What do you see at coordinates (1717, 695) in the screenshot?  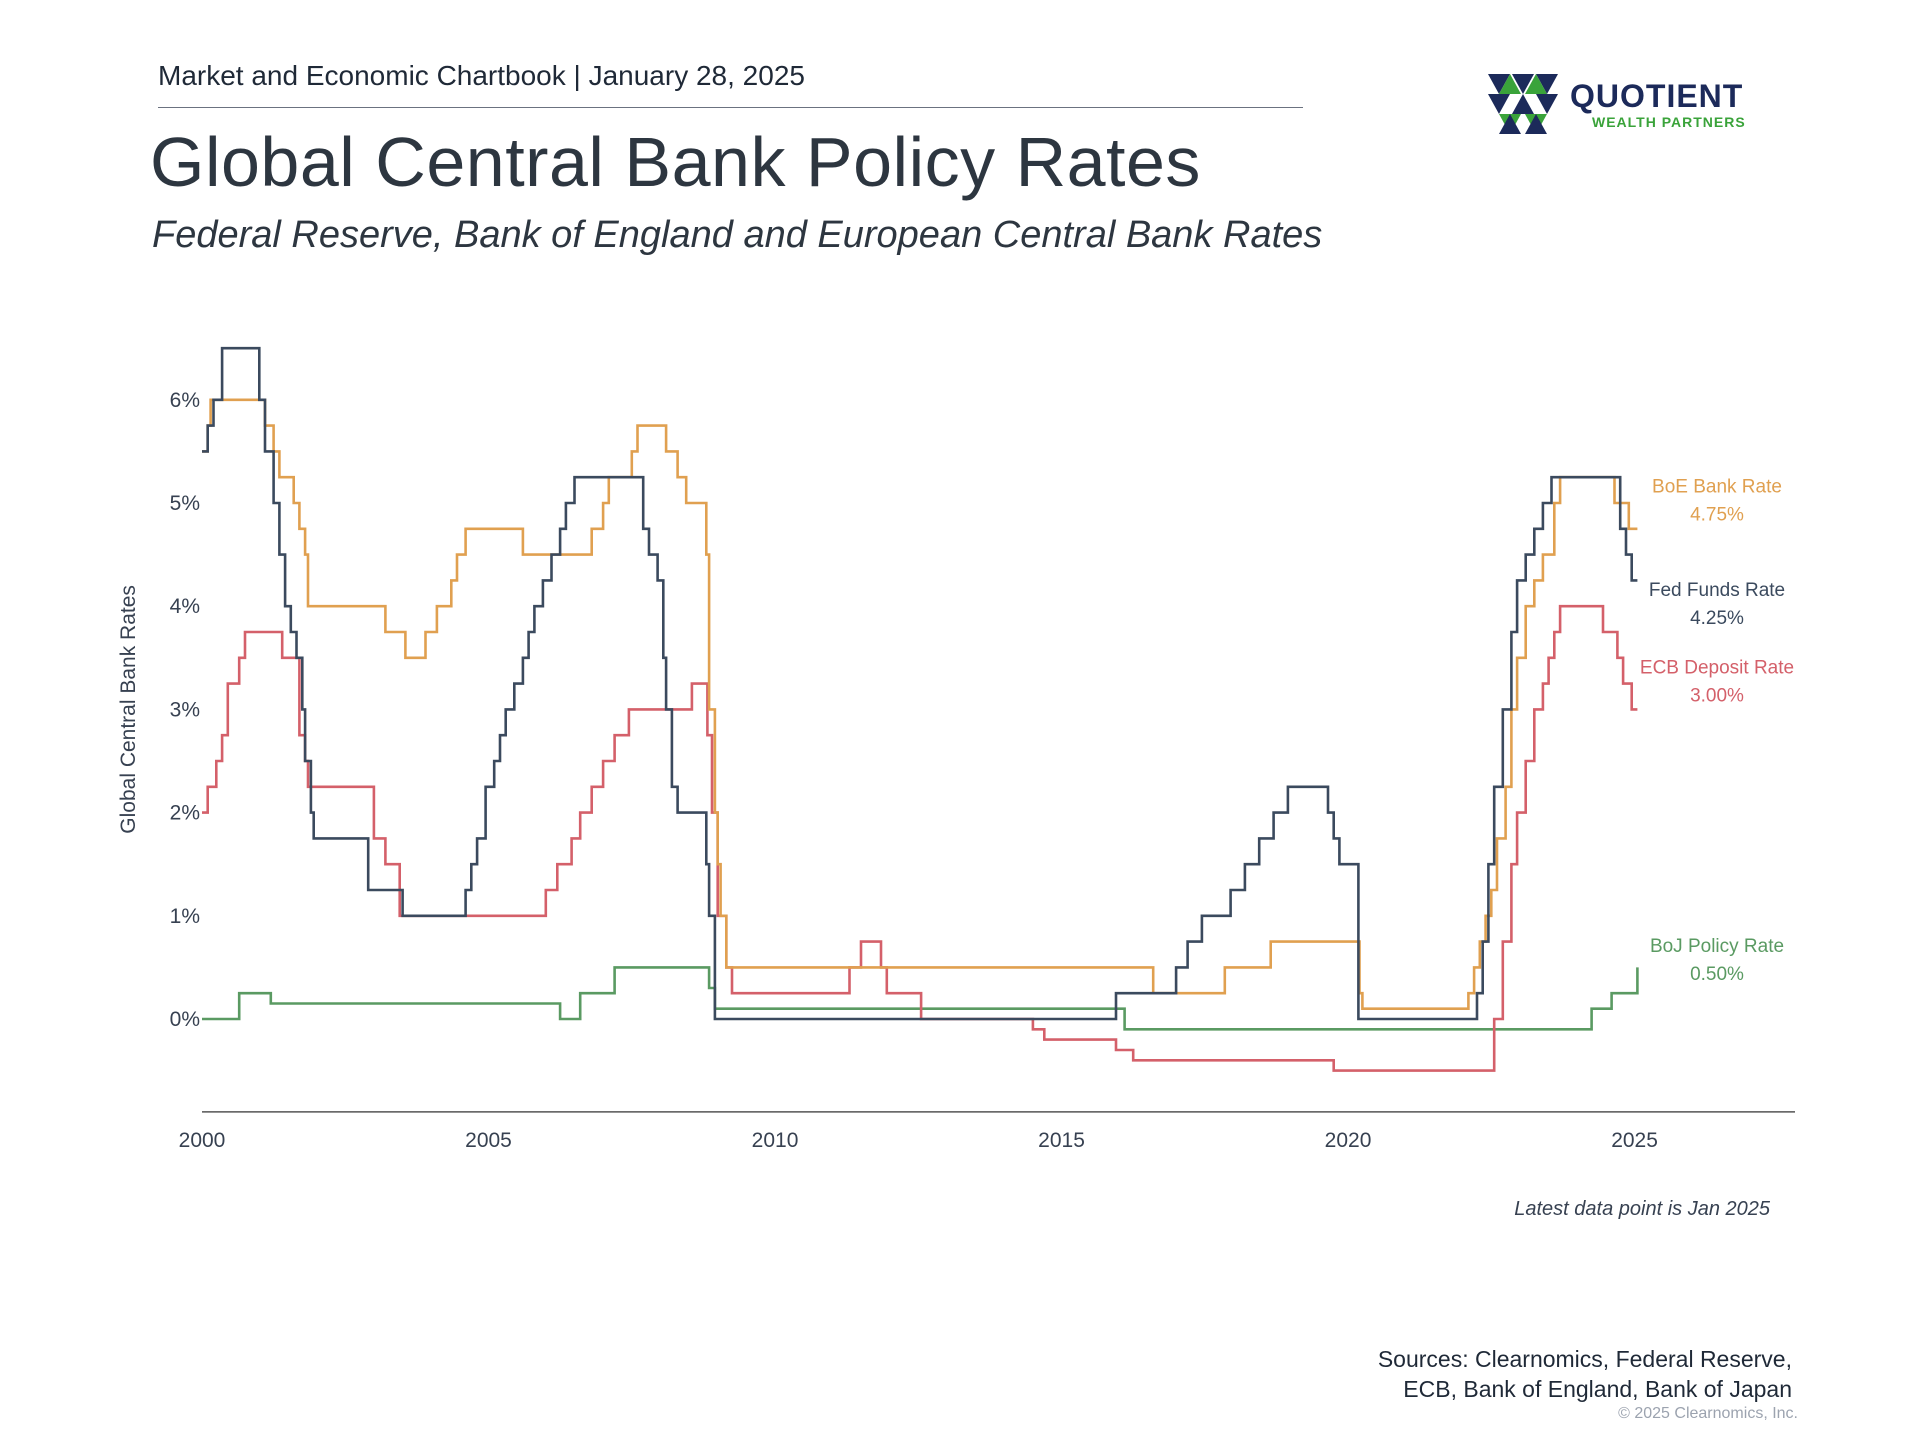 I see `series-label-value: 3.00%` at bounding box center [1717, 695].